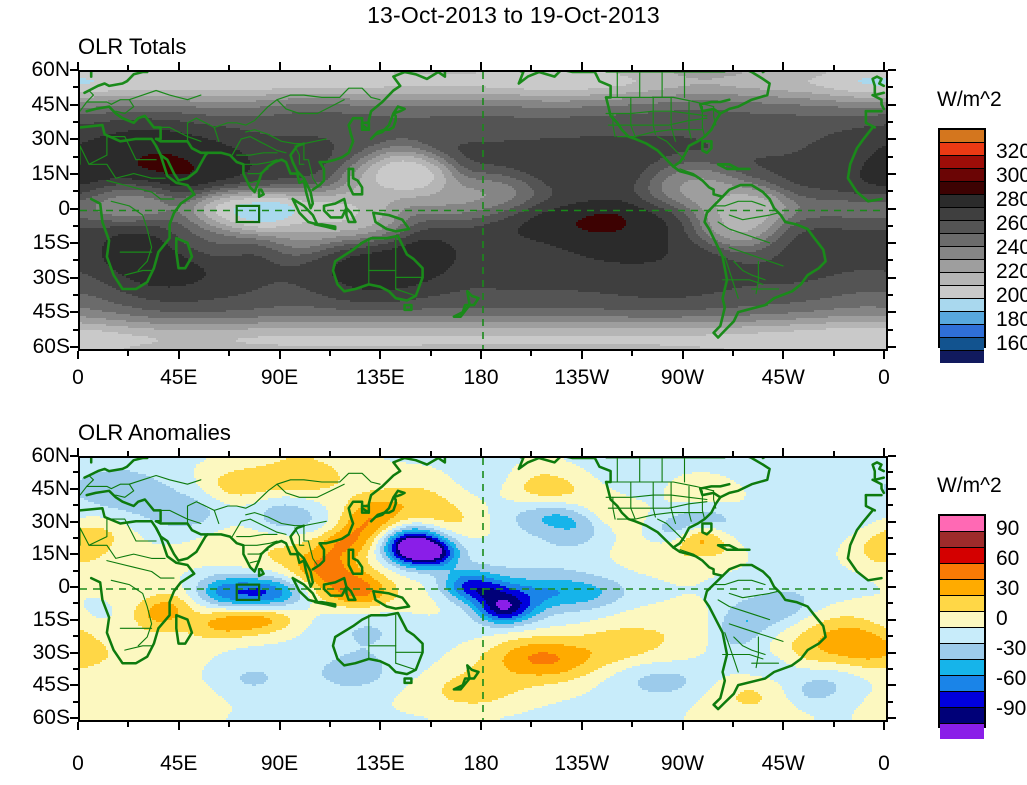 This screenshot has width=1027, height=785. What do you see at coordinates (50, 69) in the screenshot?
I see `ytick-label: 60N` at bounding box center [50, 69].